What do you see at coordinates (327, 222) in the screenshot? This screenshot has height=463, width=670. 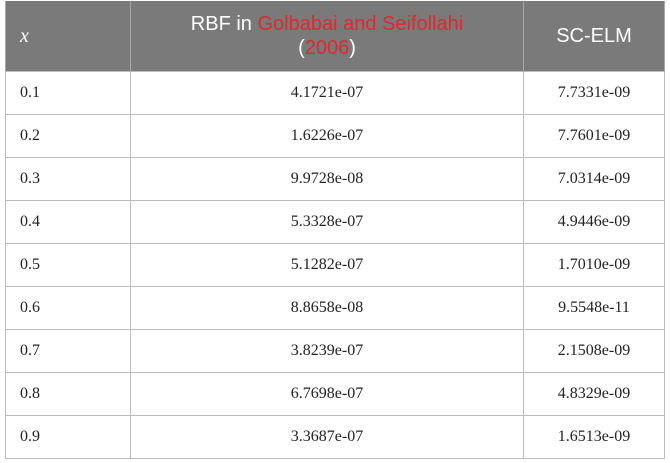 I see `cell-rbf: 5.3328e-07` at bounding box center [327, 222].